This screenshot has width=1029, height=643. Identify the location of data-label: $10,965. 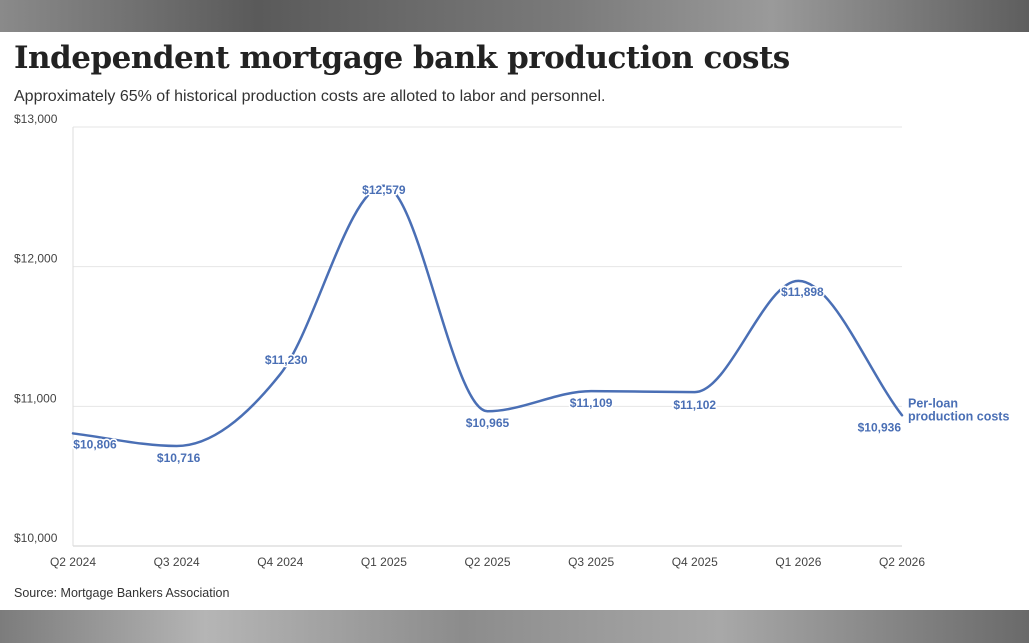
(488, 423).